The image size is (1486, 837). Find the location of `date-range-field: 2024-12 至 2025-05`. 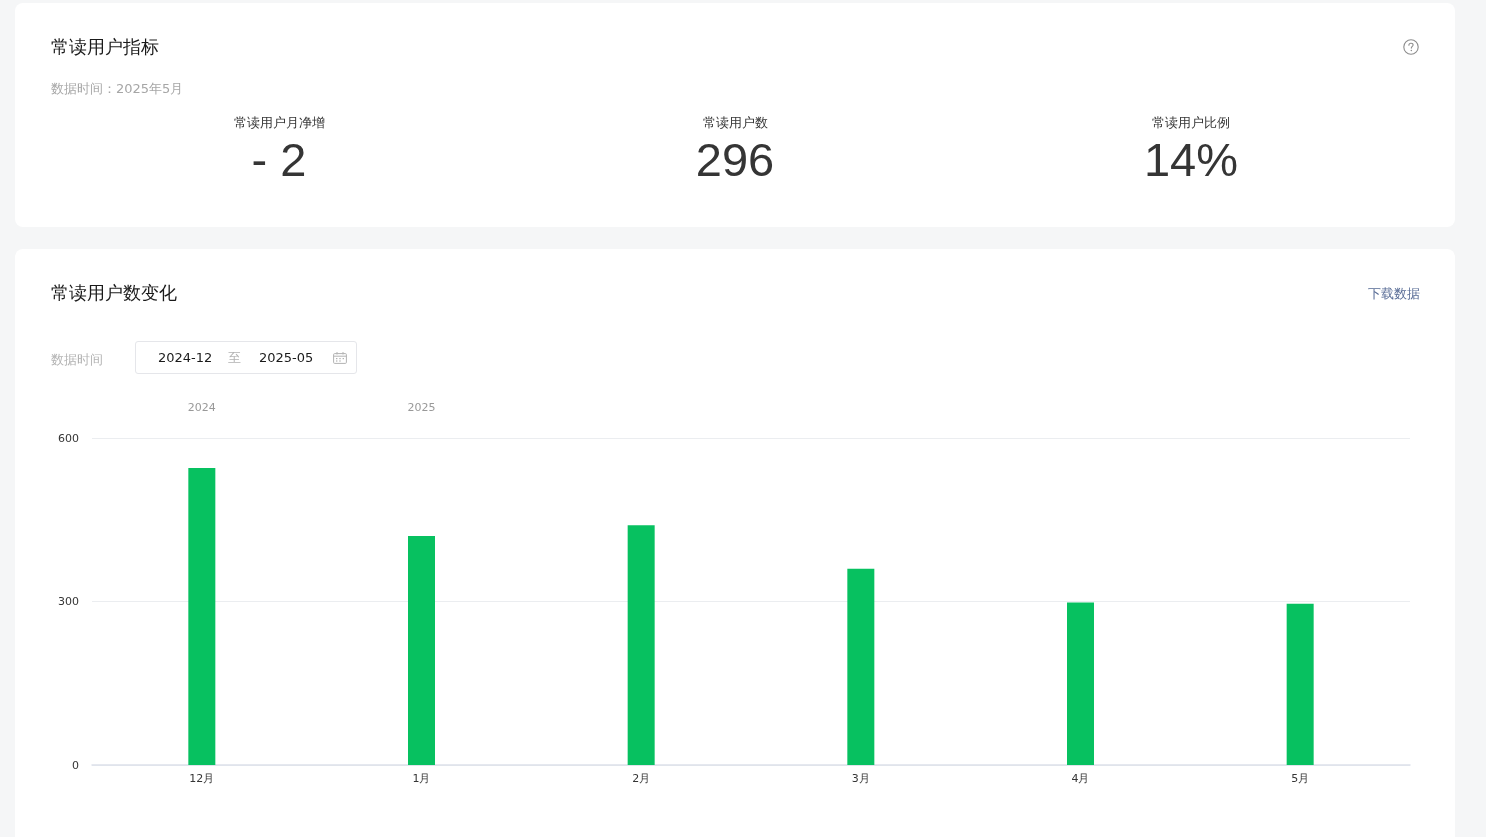

date-range-field: 2024-12 至 2025-05 is located at coordinates (246, 357).